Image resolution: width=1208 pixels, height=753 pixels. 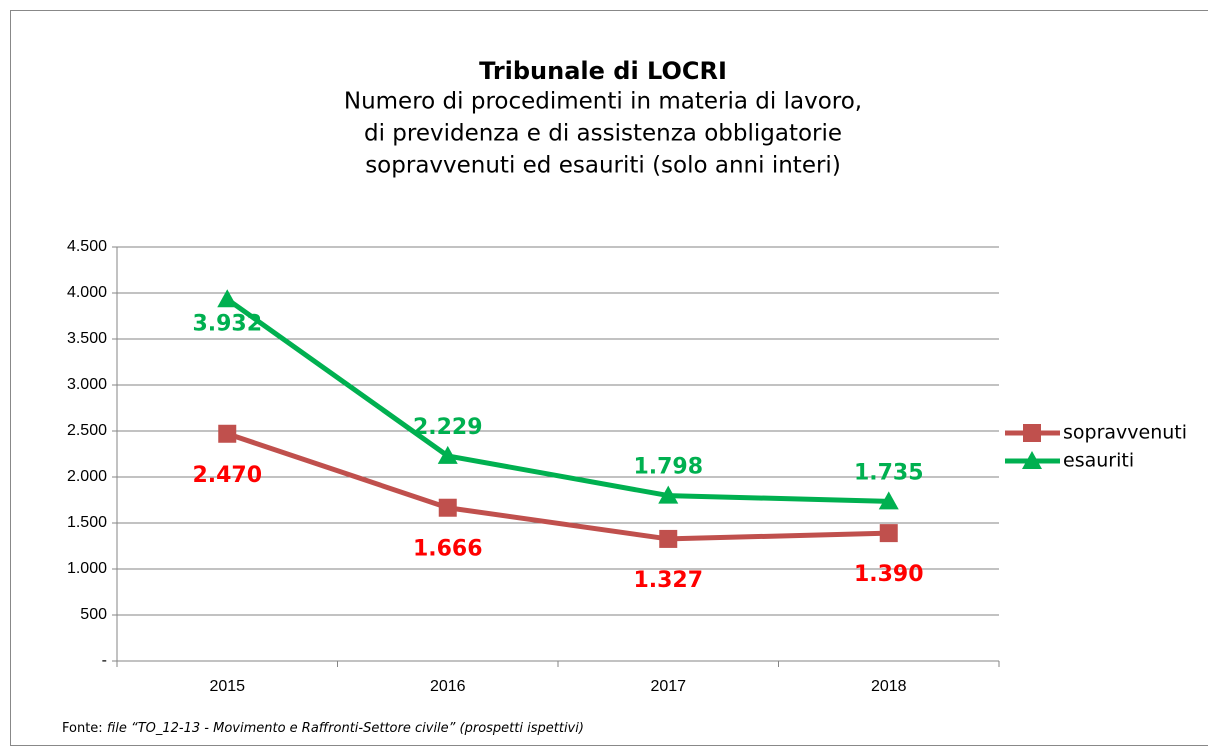 What do you see at coordinates (1125, 433) in the screenshot?
I see `legend-label: sopravvenuti` at bounding box center [1125, 433].